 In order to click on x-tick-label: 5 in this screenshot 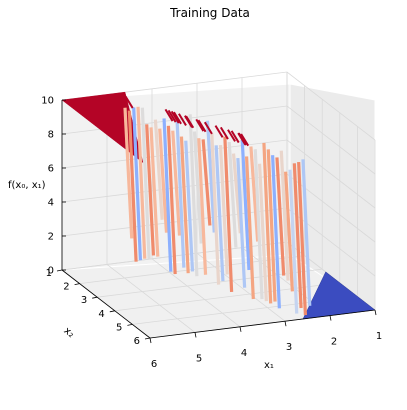, I will do `click(199, 358)`.